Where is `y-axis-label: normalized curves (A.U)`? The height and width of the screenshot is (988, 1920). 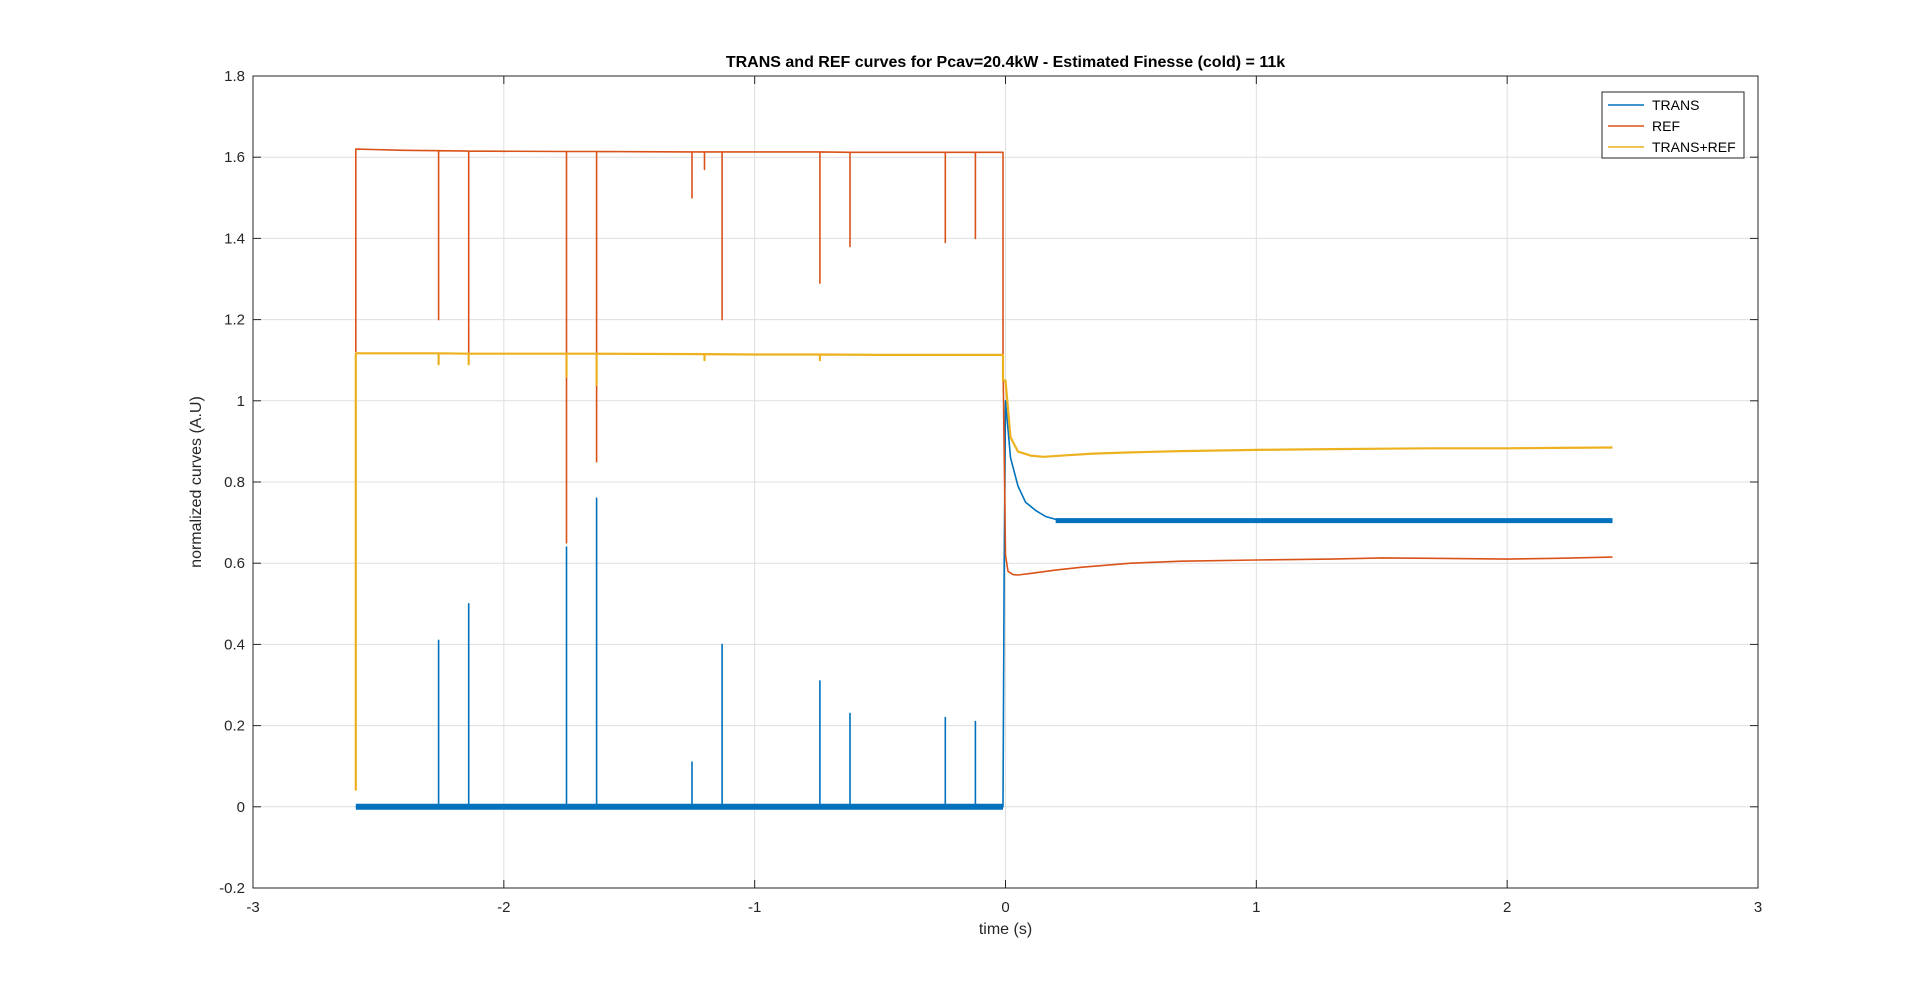 y-axis-label: normalized curves (A.U) is located at coordinates (196, 482).